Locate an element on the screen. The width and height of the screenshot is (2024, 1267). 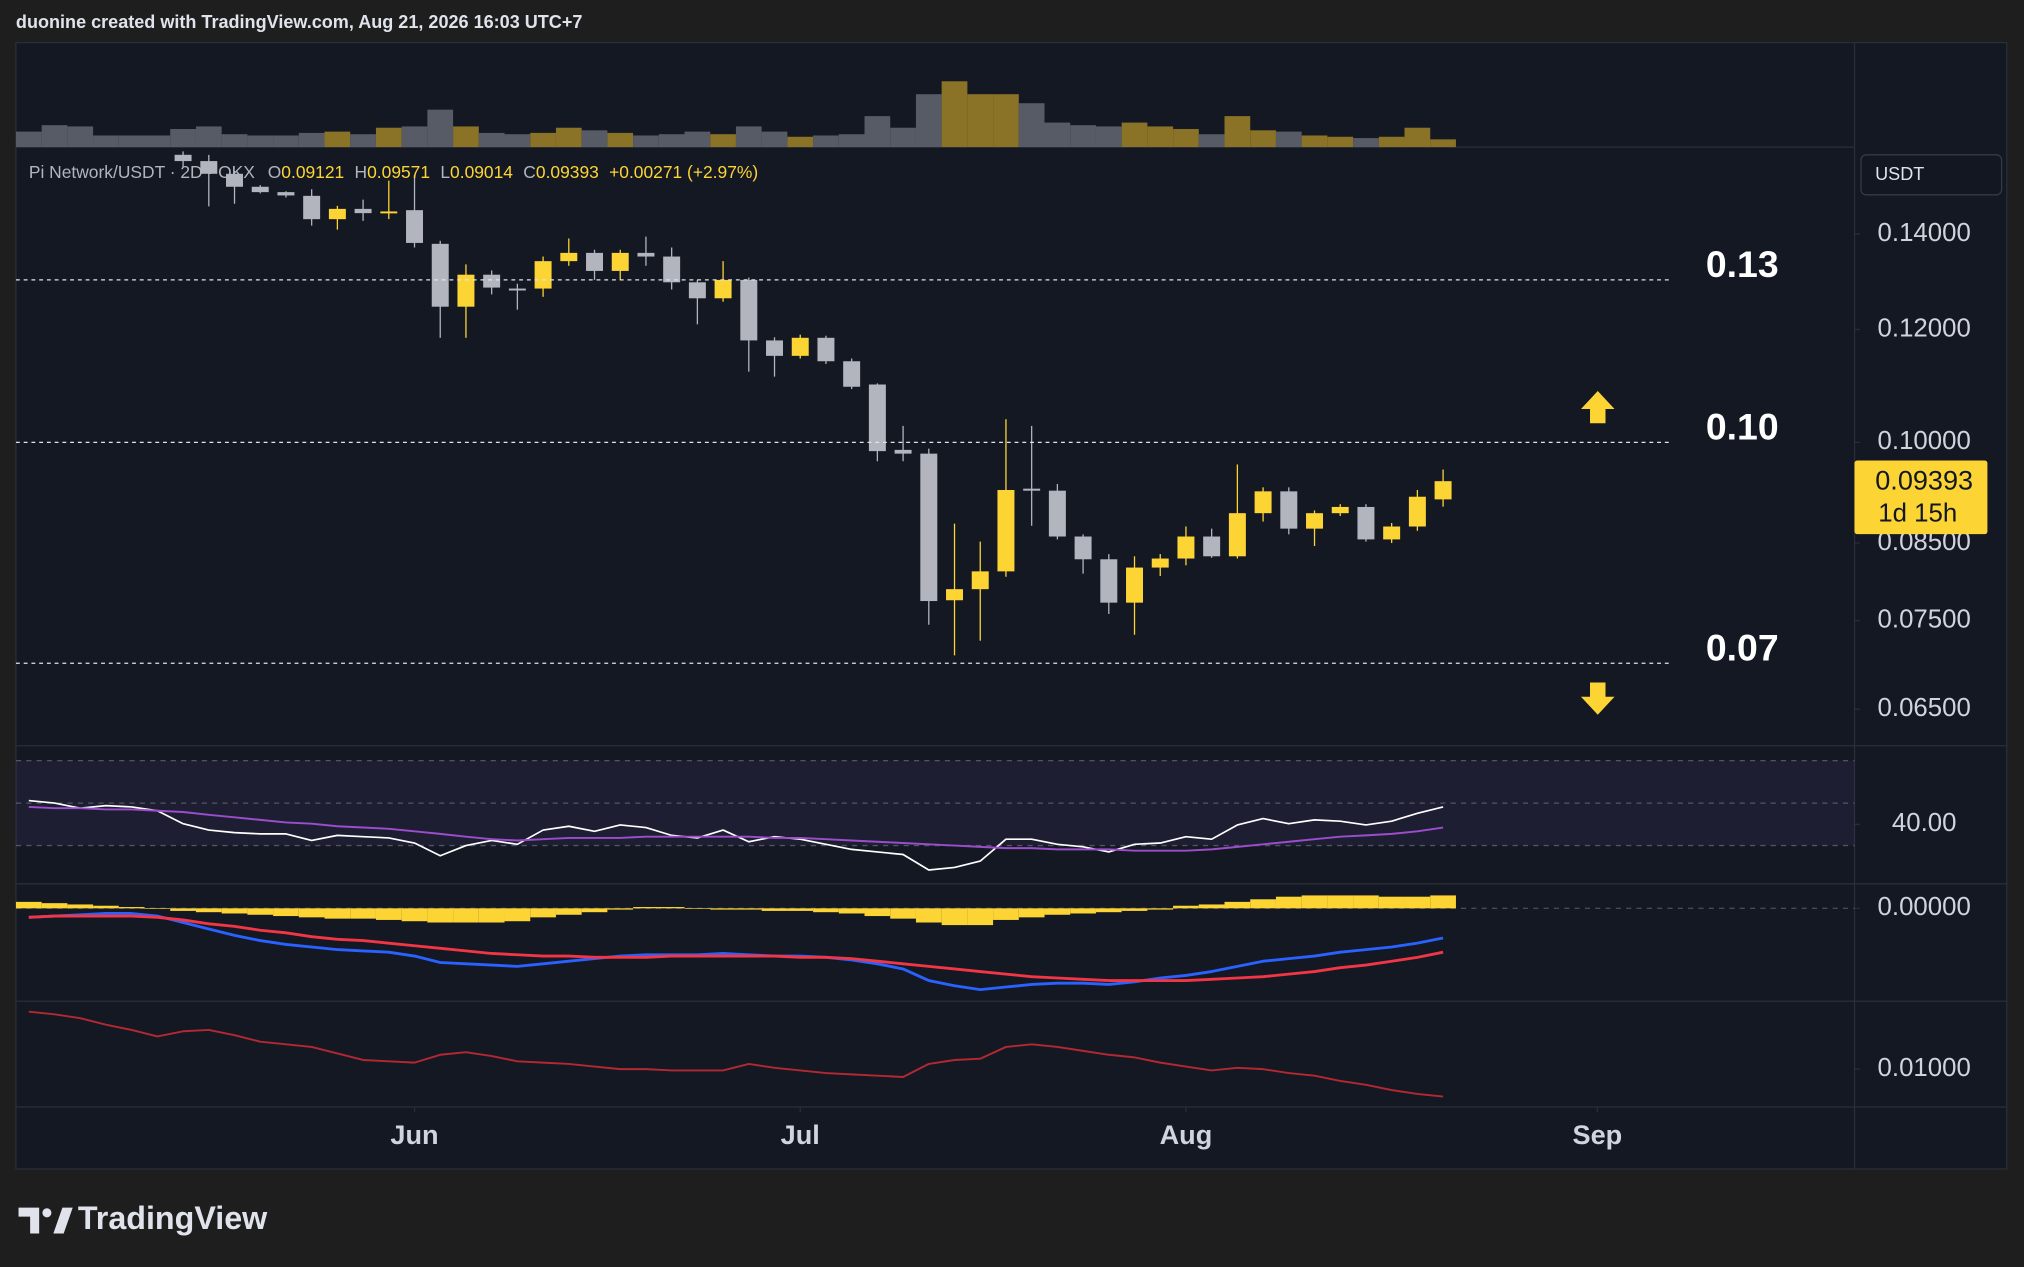
down-arrow is located at coordinates (1597, 698).